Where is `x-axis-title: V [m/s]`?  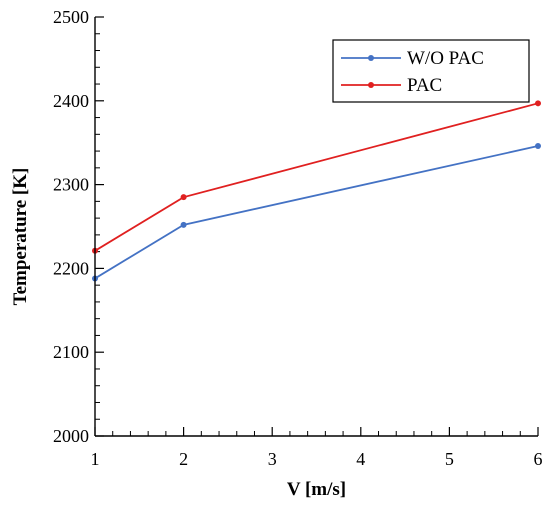
x-axis-title: V [m/s] is located at coordinates (316, 489).